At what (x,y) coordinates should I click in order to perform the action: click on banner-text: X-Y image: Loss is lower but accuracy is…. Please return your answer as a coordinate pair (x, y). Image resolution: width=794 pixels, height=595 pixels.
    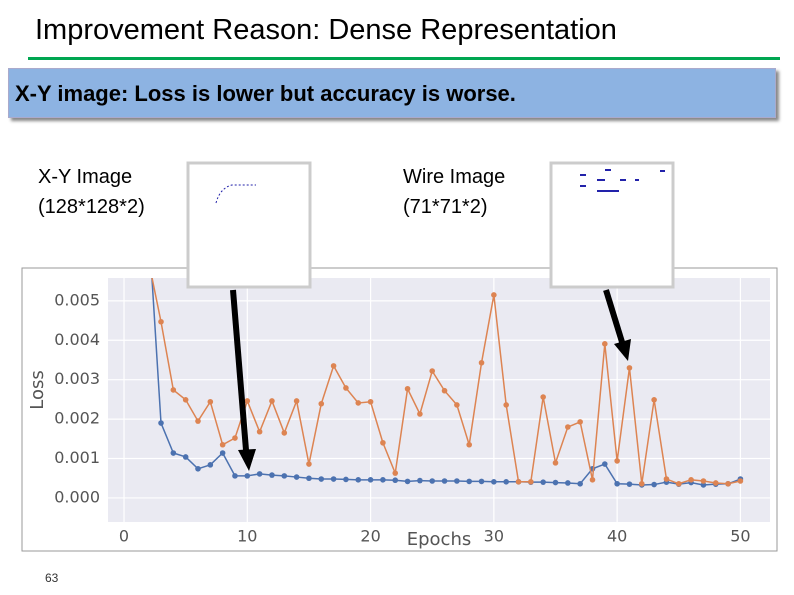
    Looking at the image, I should click on (265, 93).